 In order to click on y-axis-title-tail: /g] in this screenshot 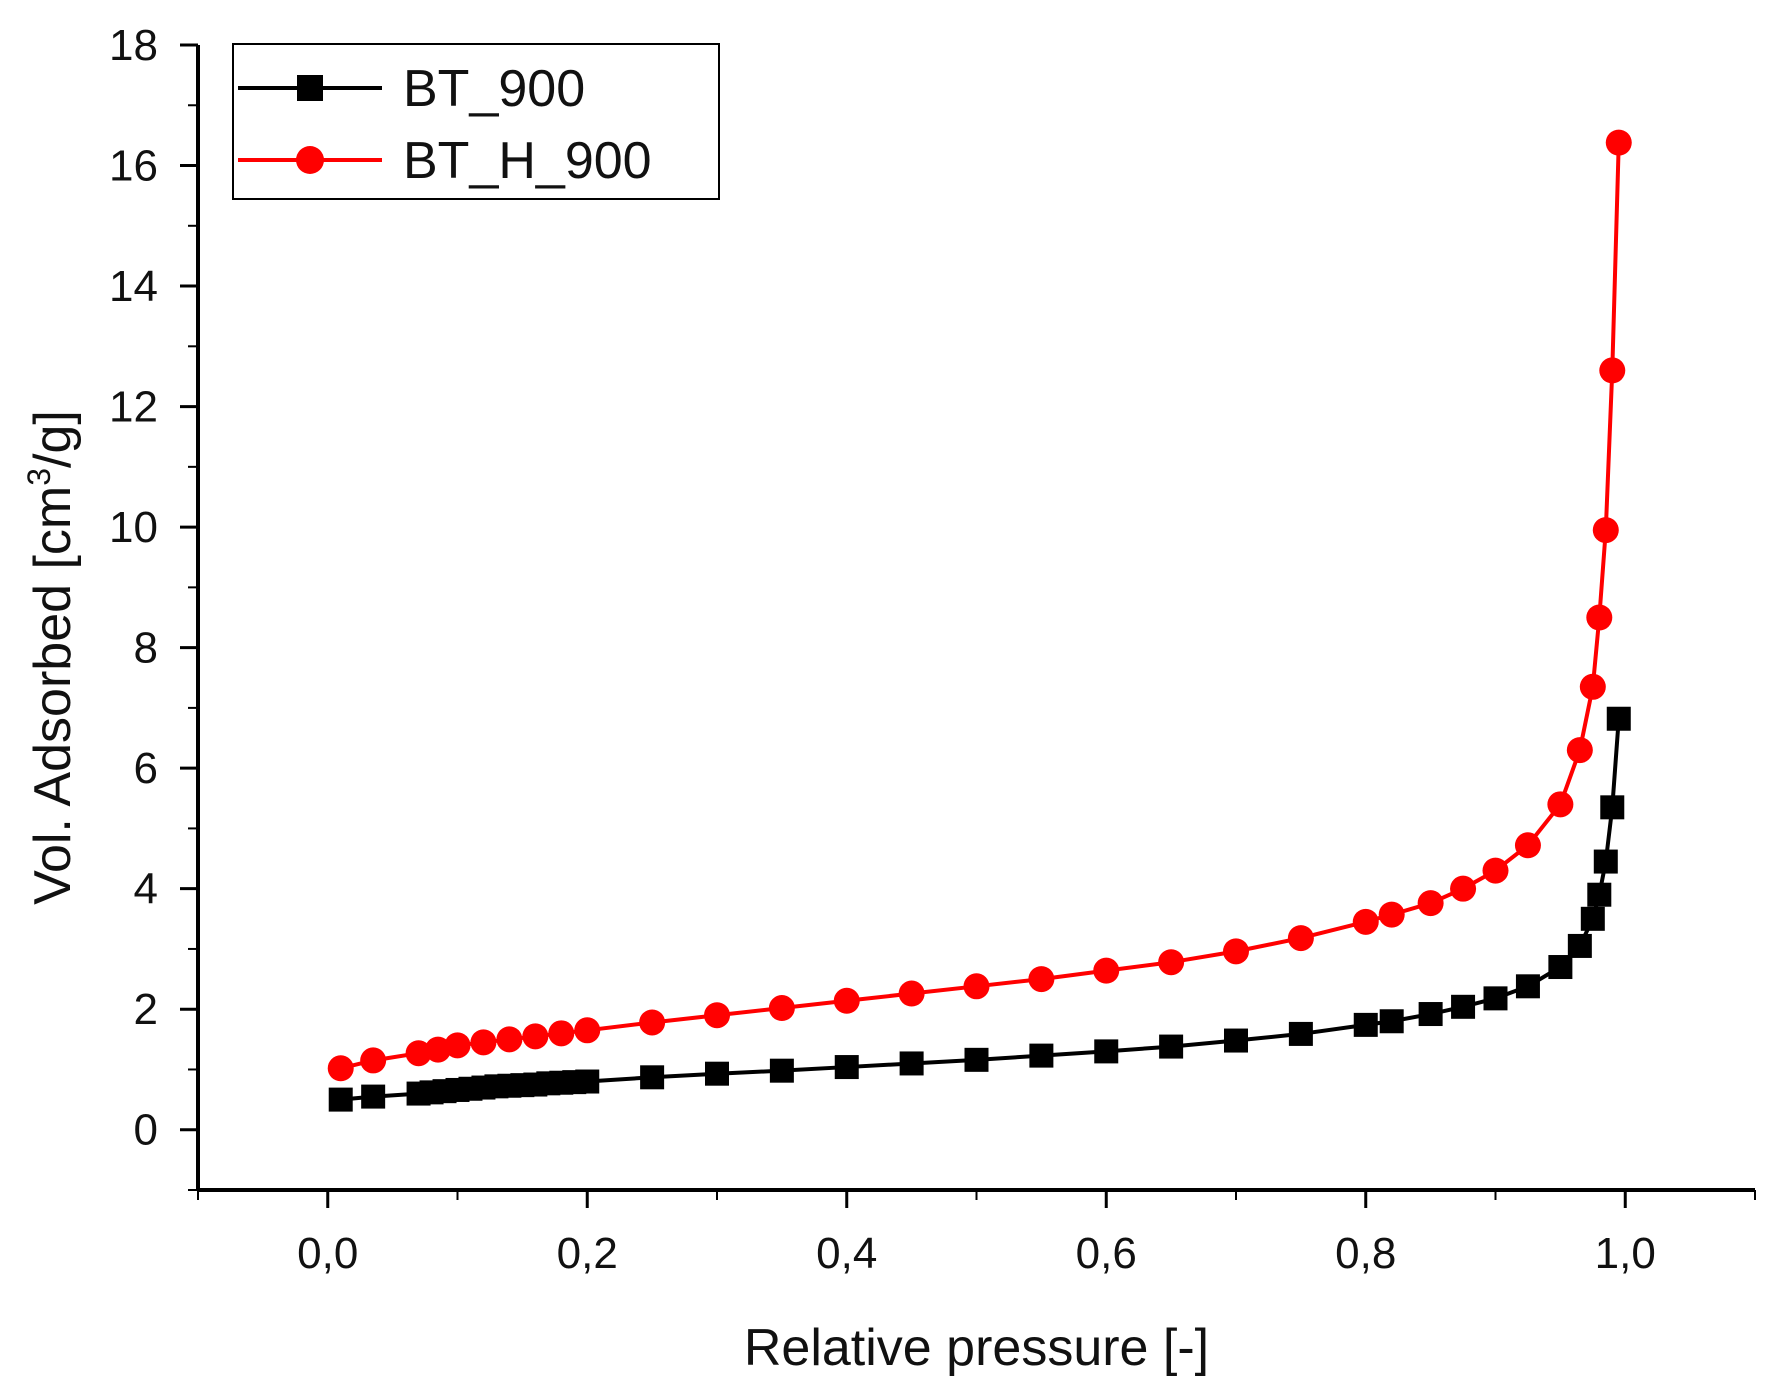, I will do `click(53, 439)`.